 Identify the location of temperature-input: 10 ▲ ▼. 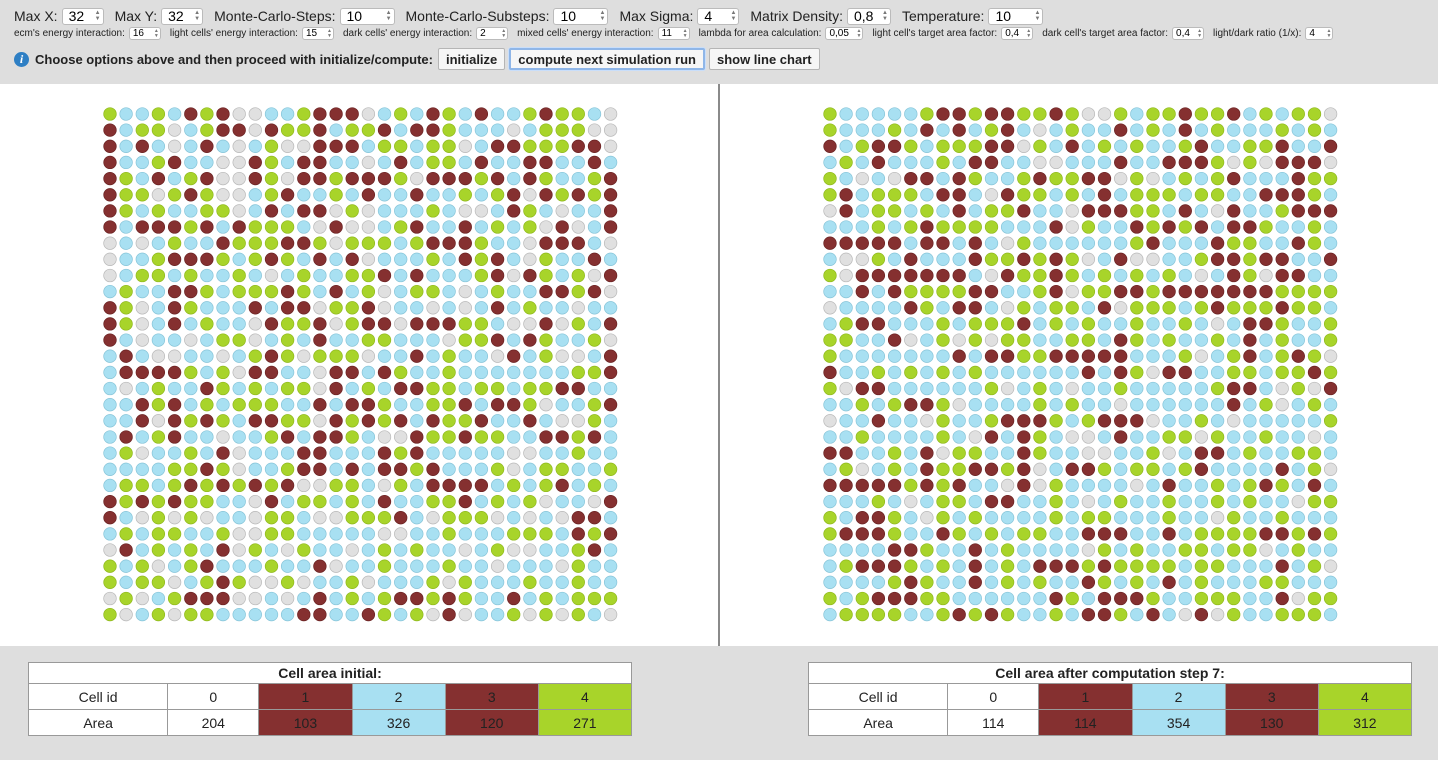
(1016, 16).